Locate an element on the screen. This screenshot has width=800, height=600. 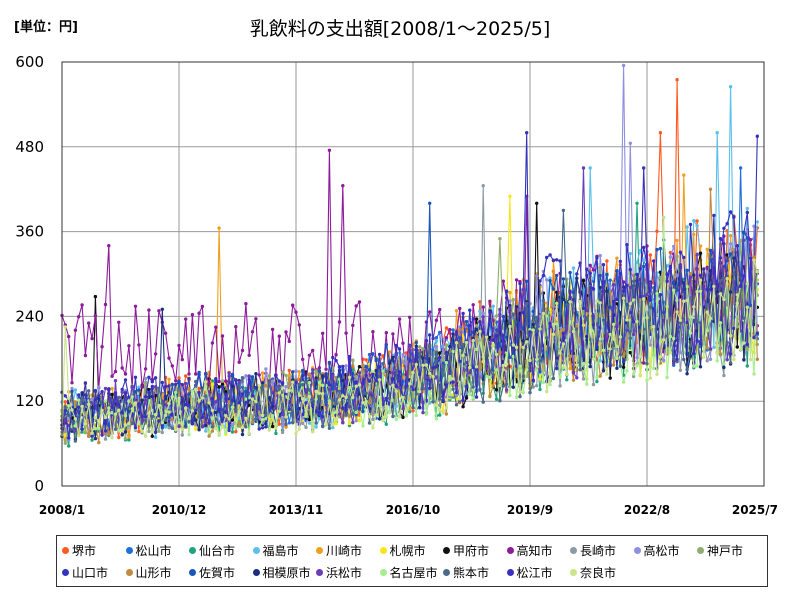
legend-label: 名古屋市 is located at coordinates (413, 573).